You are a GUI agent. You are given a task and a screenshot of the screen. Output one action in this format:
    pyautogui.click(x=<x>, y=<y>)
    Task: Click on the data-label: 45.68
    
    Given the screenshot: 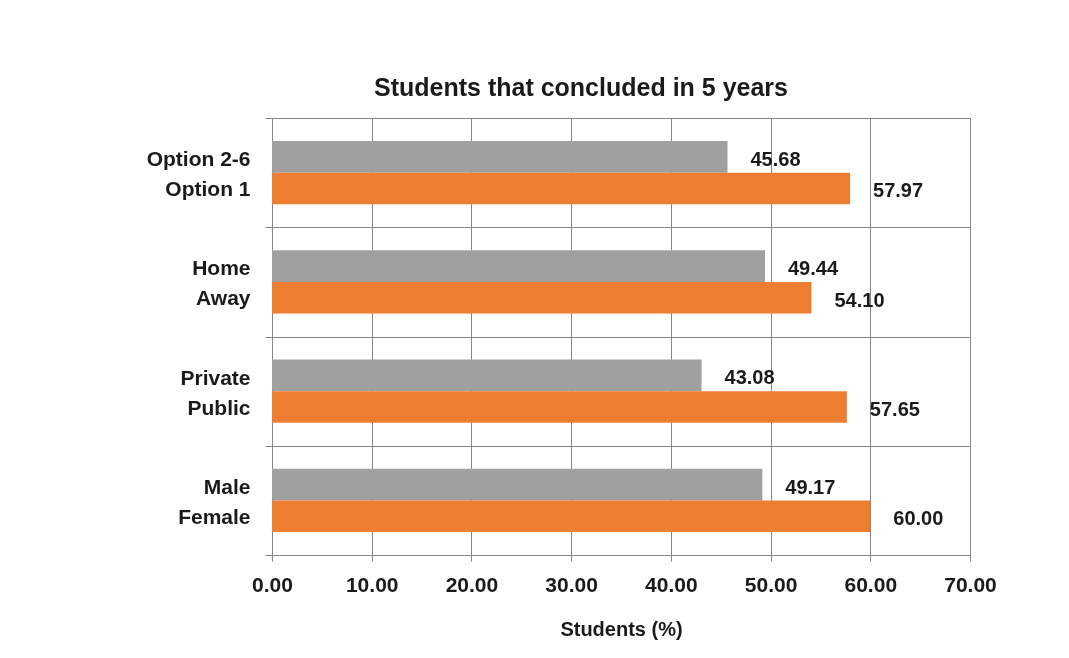 What is the action you would take?
    pyautogui.click(x=775, y=158)
    